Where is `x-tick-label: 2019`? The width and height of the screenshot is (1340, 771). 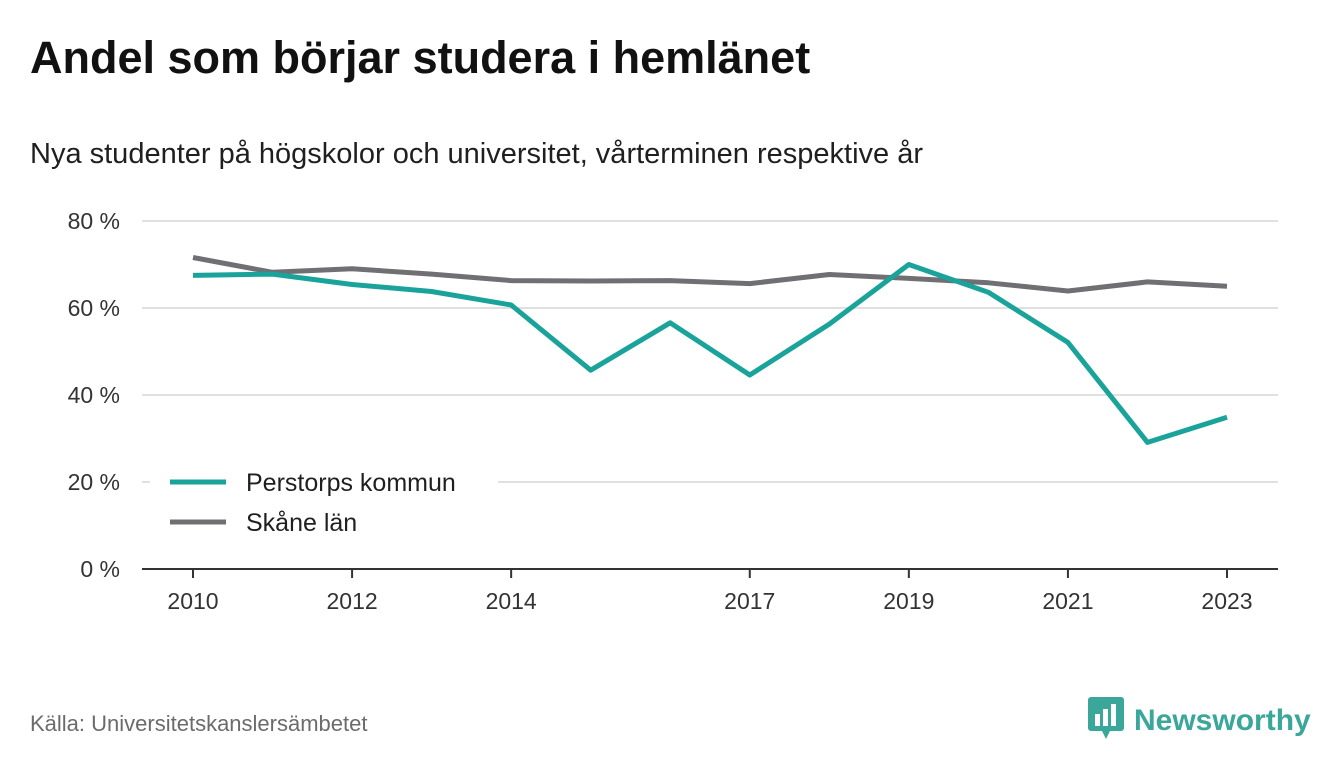
x-tick-label: 2019 is located at coordinates (908, 601).